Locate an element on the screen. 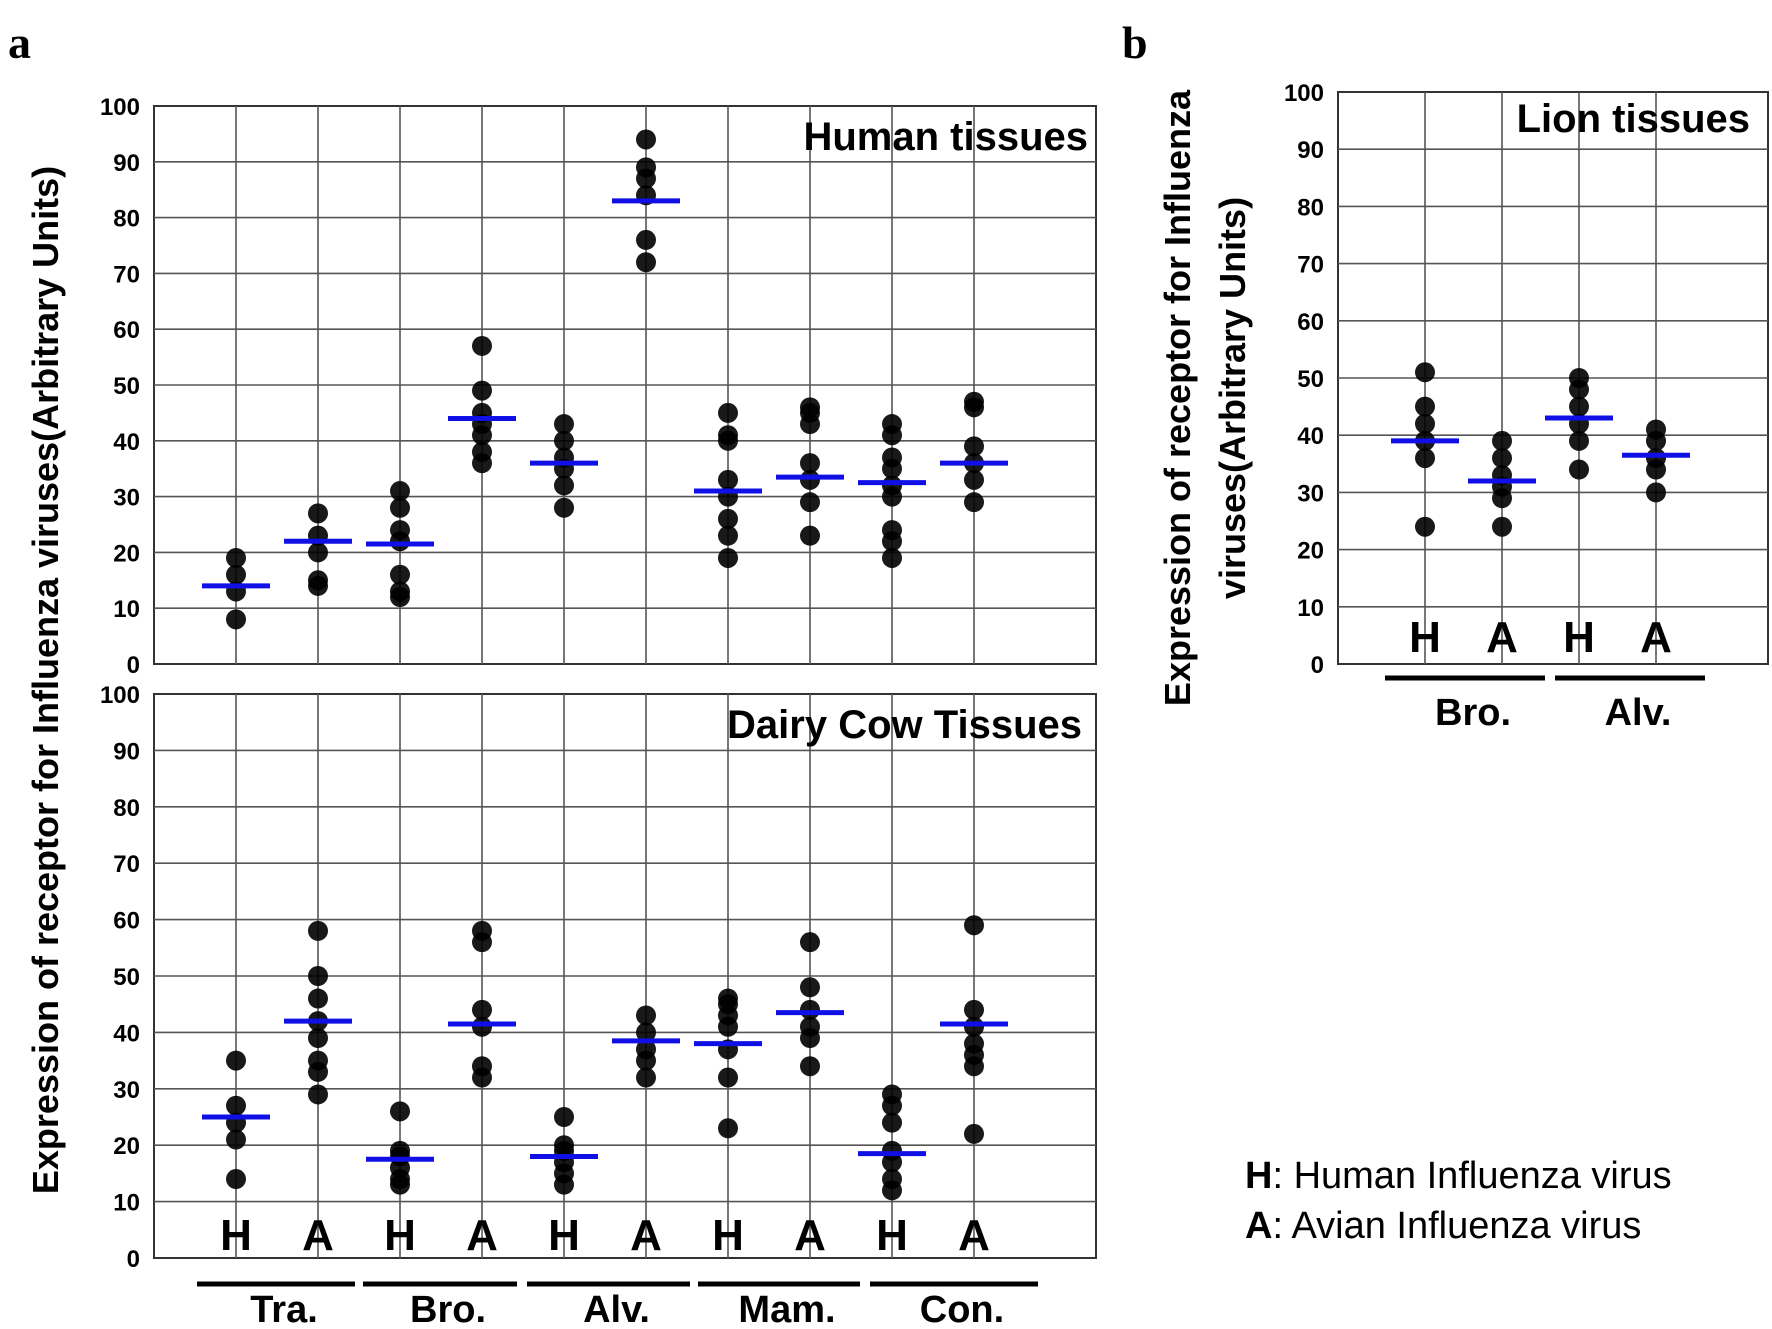 This screenshot has height=1329, width=1772. legend-text-avian: : Avian Influenza virus is located at coordinates (1456, 1226).